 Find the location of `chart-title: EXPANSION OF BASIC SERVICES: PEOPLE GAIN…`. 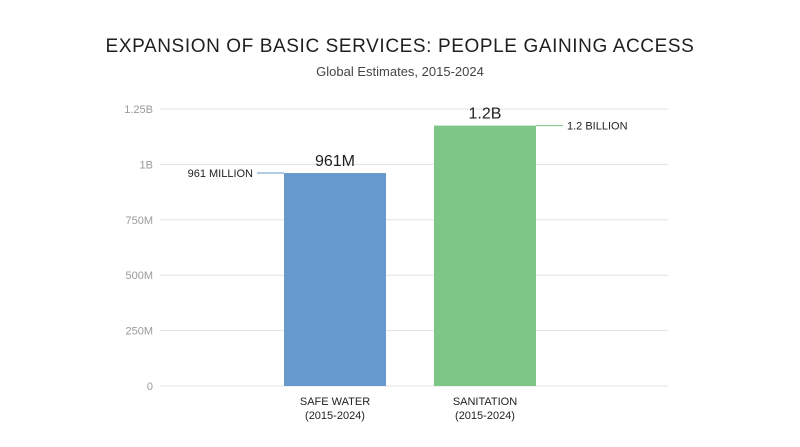

chart-title: EXPANSION OF BASIC SERVICES: PEOPLE GAIN… is located at coordinates (400, 46).